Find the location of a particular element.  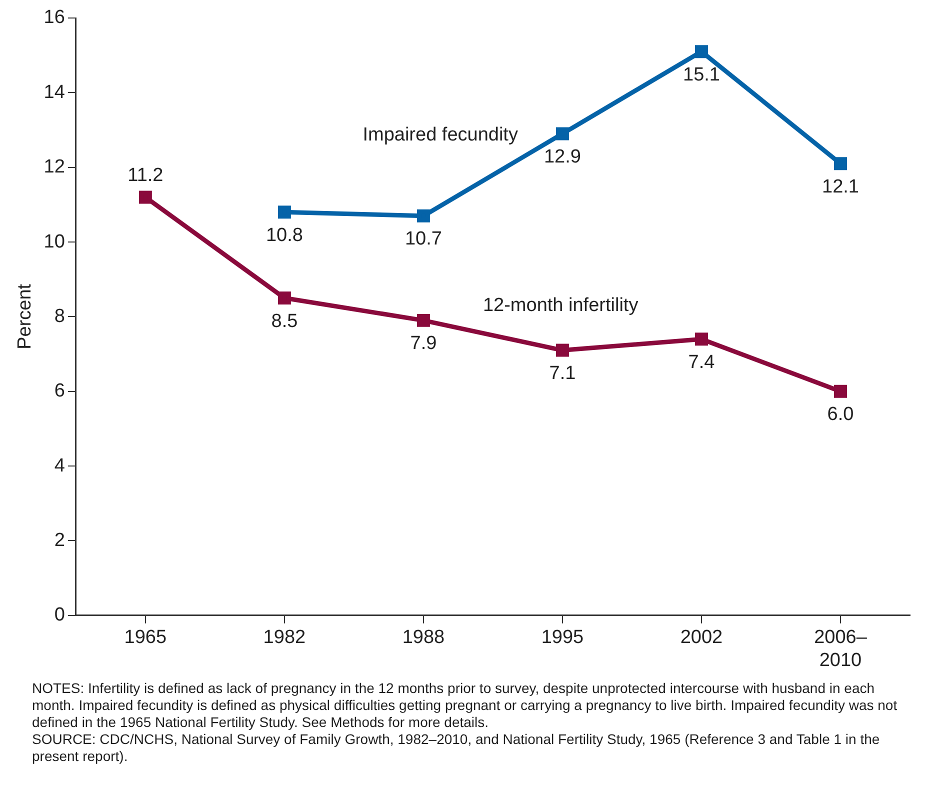

y-tick-label: 12 is located at coordinates (54, 167).